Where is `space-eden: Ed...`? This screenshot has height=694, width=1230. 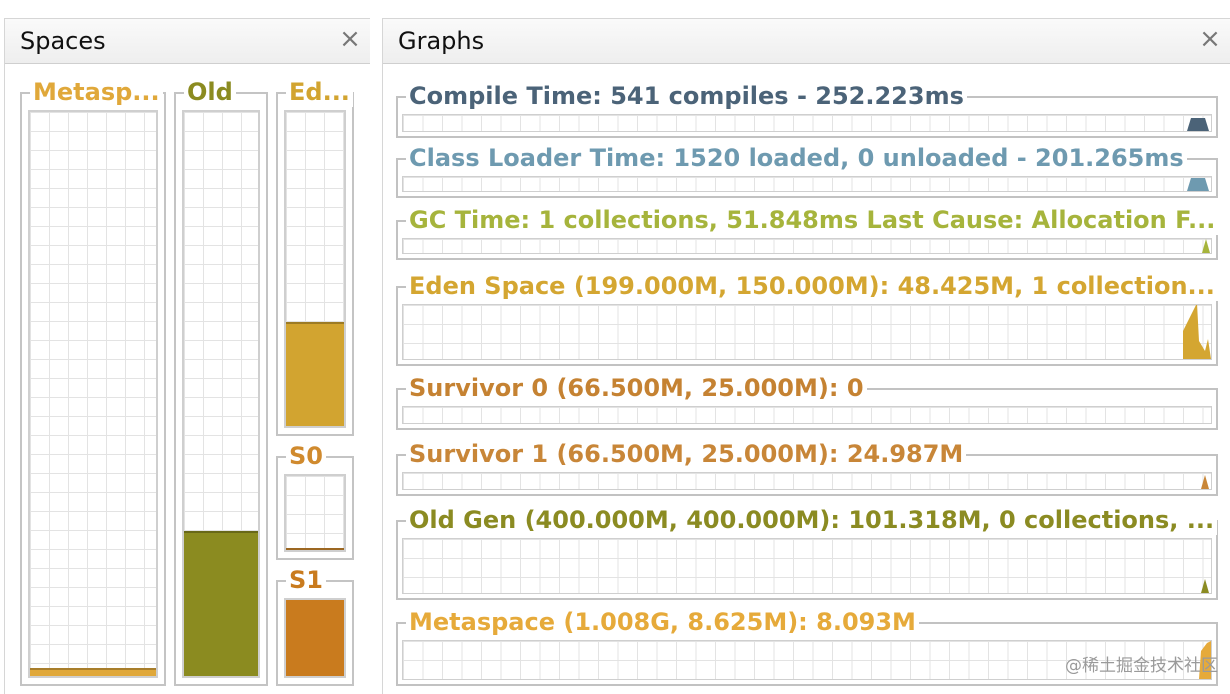 space-eden: Ed... is located at coordinates (315, 256).